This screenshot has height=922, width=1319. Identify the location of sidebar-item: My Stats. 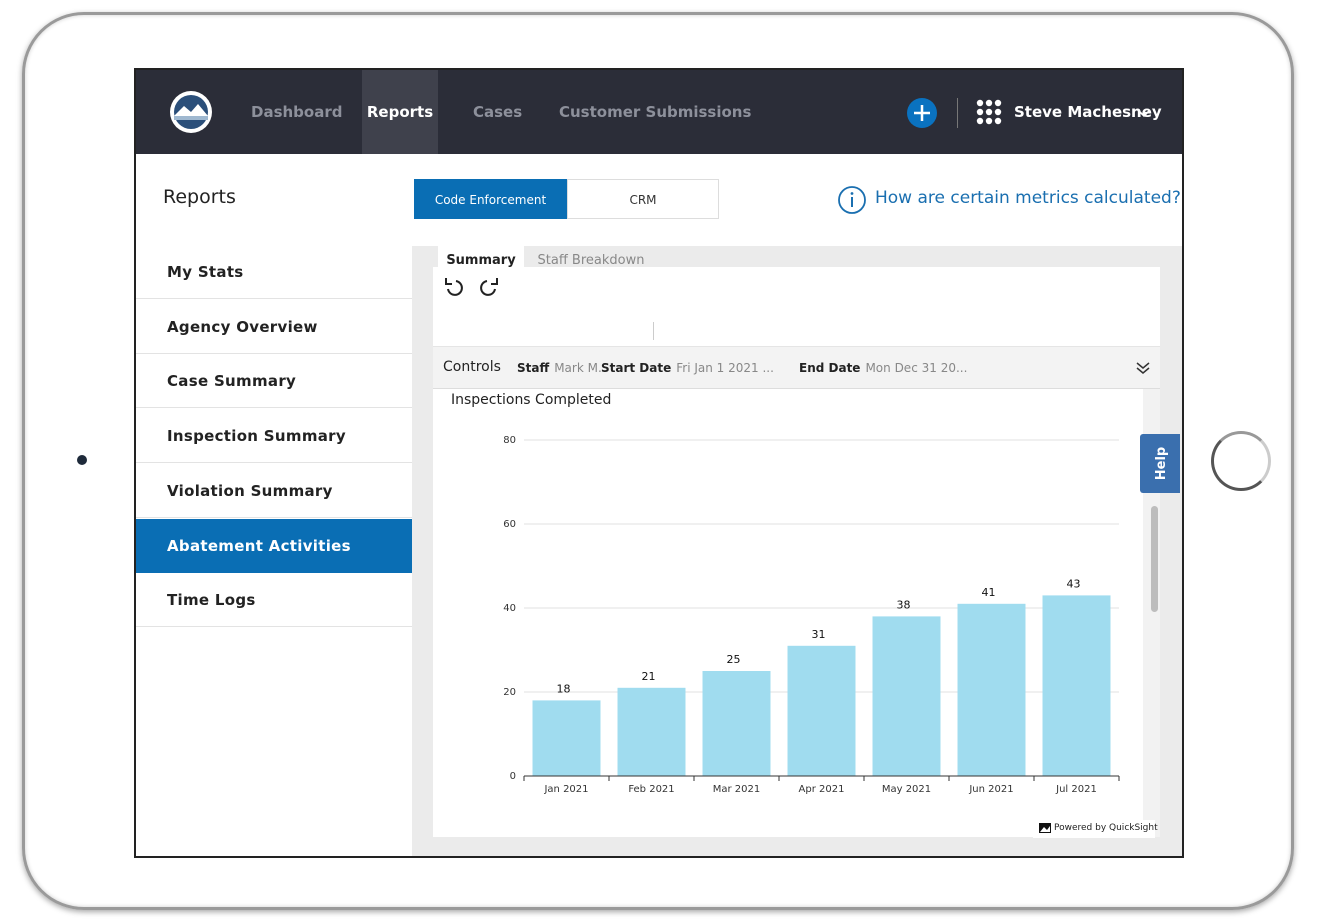
(274, 272).